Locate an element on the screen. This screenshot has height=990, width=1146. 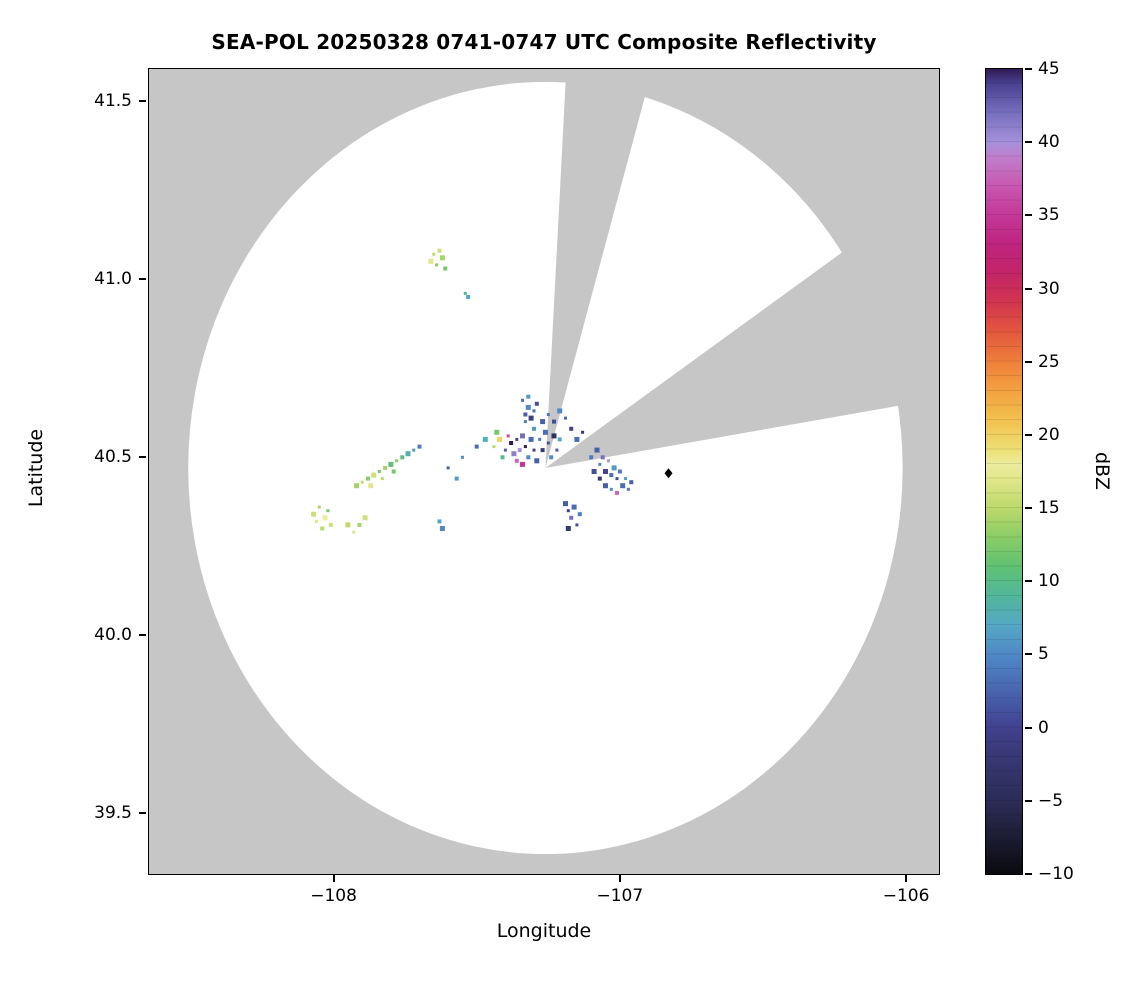
colorbar-tick-label: 0 is located at coordinates (1043, 727).